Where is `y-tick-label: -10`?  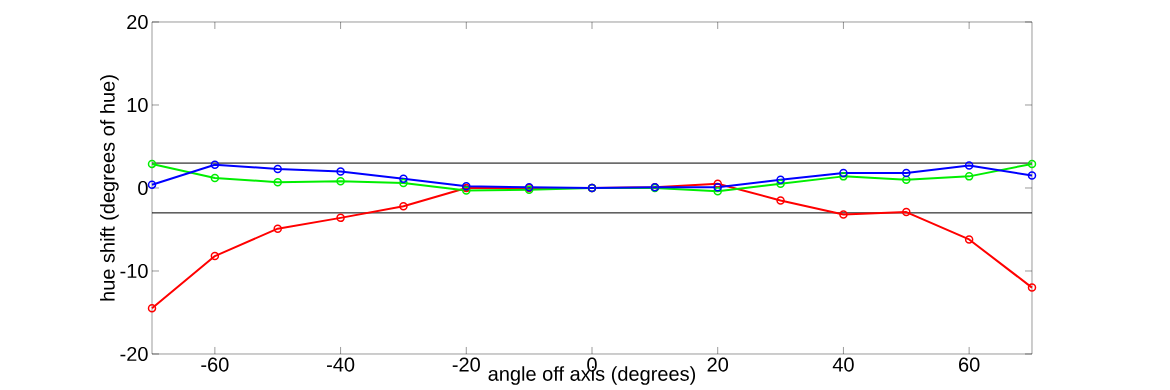
y-tick-label: -10 is located at coordinates (134, 271).